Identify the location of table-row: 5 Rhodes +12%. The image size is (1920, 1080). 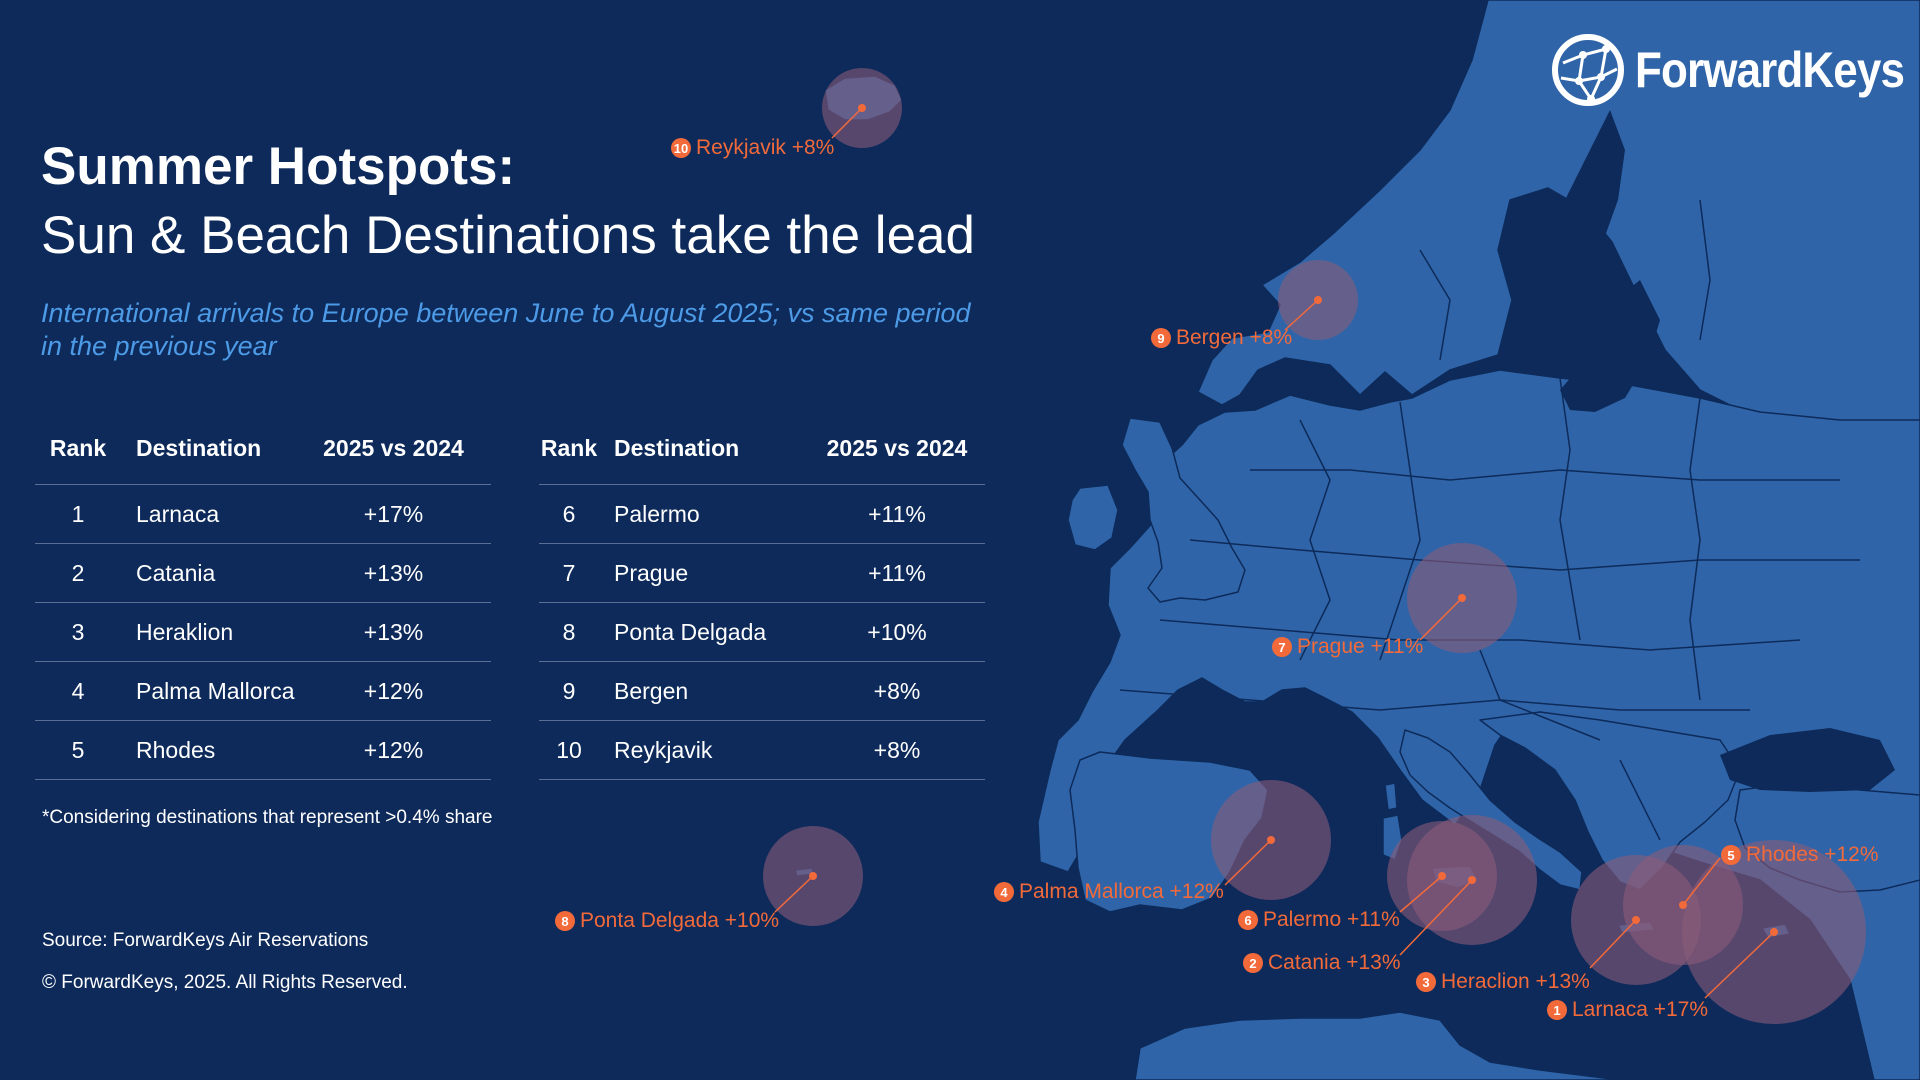
(263, 750).